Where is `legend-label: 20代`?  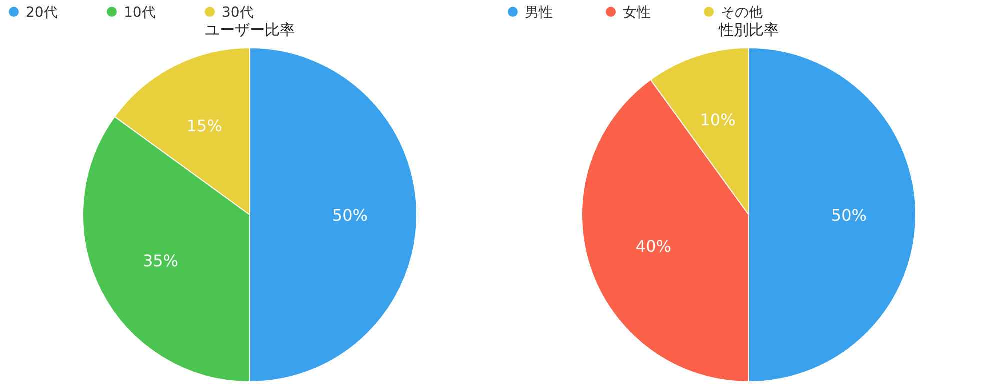 legend-label: 20代 is located at coordinates (42, 13).